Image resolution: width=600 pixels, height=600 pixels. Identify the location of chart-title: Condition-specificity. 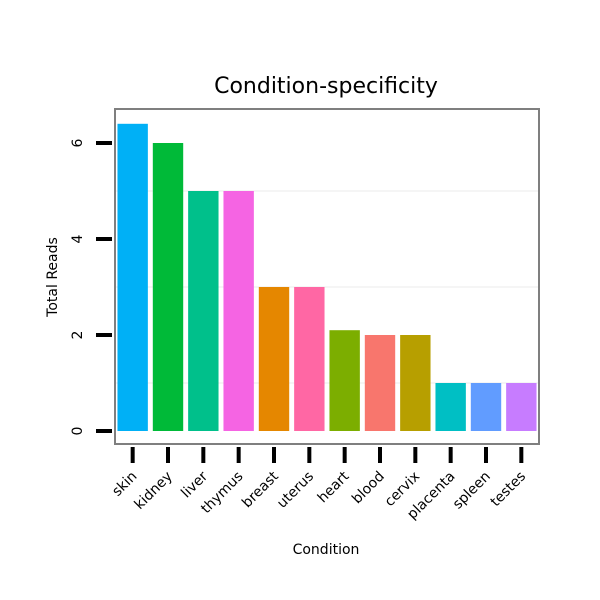
(326, 86).